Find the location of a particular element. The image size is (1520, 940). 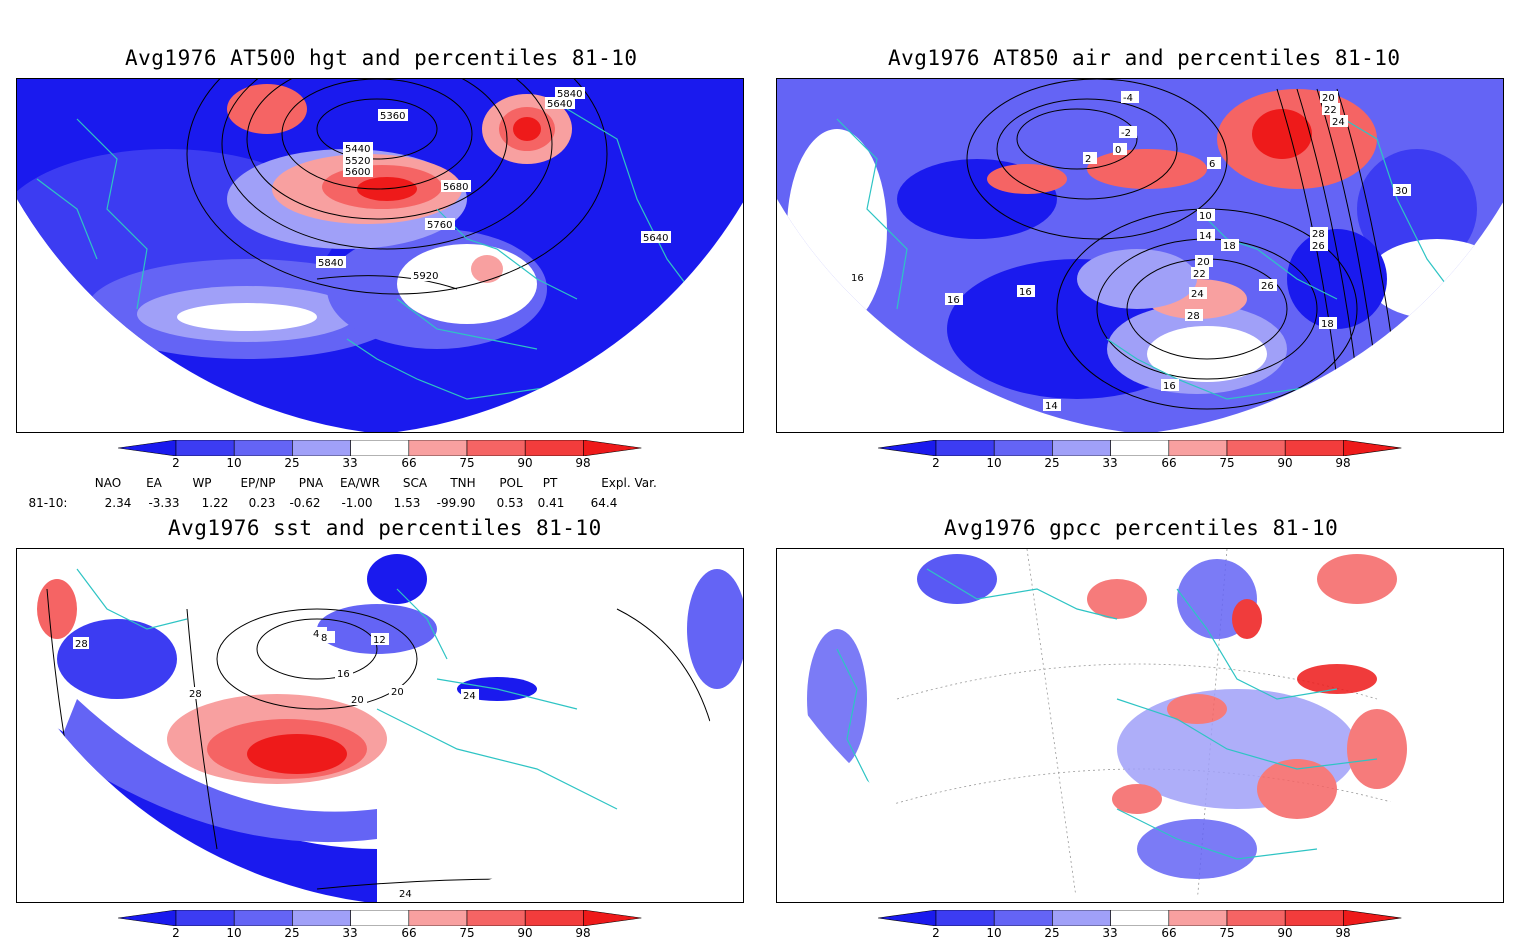

colorbar-air is located at coordinates (1140, 448).